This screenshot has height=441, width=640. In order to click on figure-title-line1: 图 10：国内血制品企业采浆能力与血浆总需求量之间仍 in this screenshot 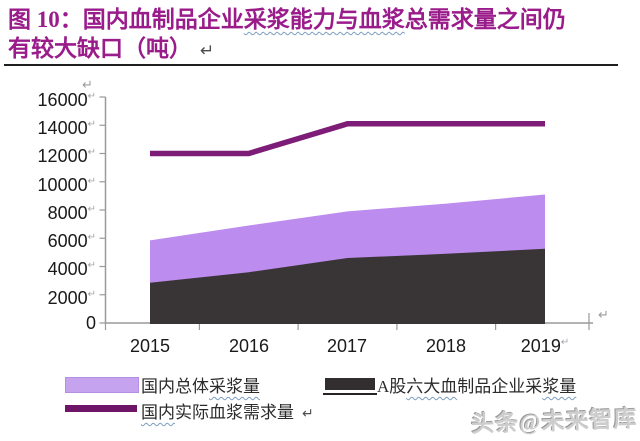, I will do `click(287, 19)`.